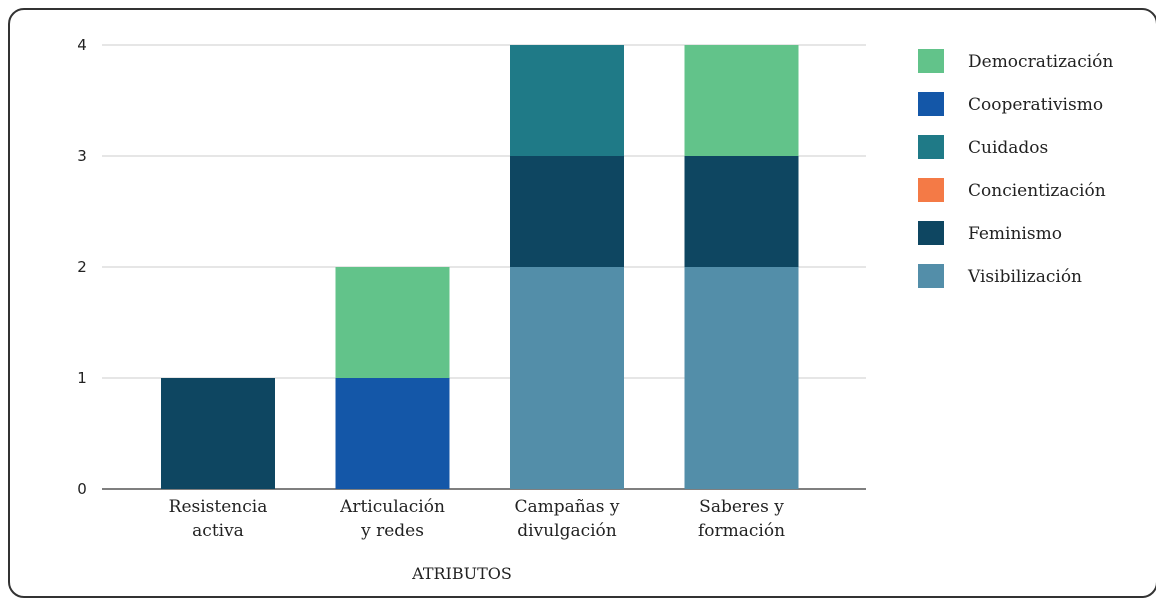  I want to click on y-tick-label: 2, so click(82, 267).